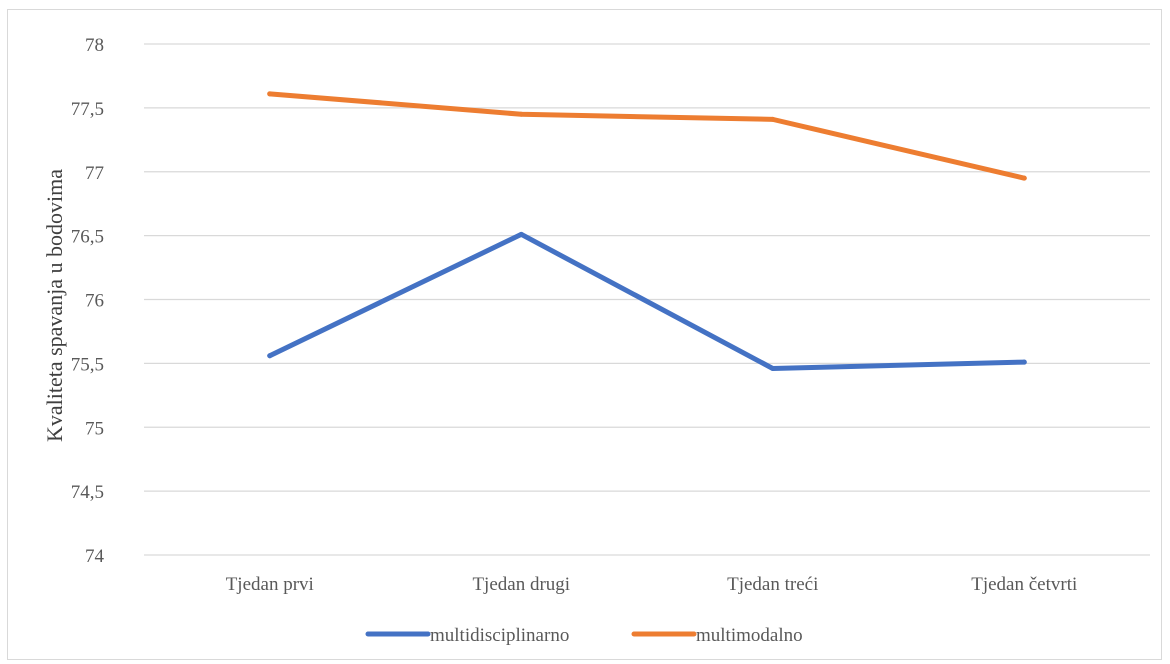 Image resolution: width=1170 pixels, height=664 pixels. What do you see at coordinates (584, 635) in the screenshot?
I see `legend: multidisciplinarno multimodalno` at bounding box center [584, 635].